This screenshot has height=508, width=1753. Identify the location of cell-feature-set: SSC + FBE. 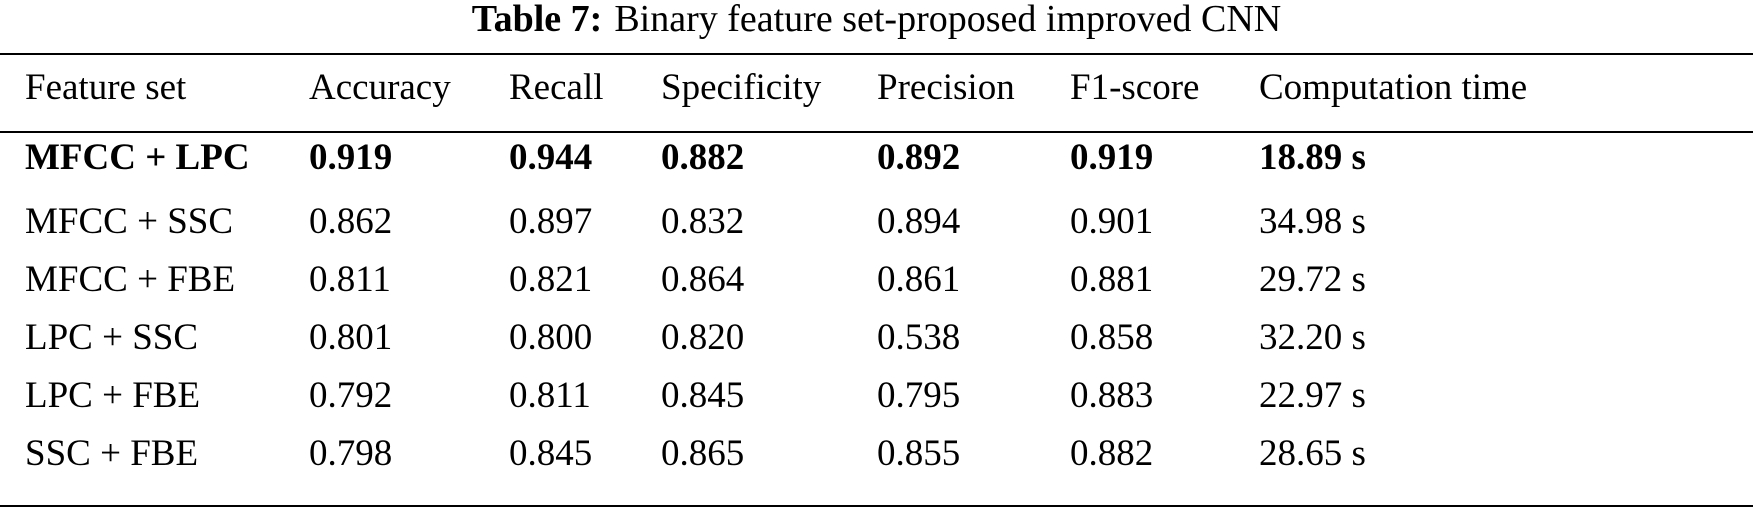
(112, 453).